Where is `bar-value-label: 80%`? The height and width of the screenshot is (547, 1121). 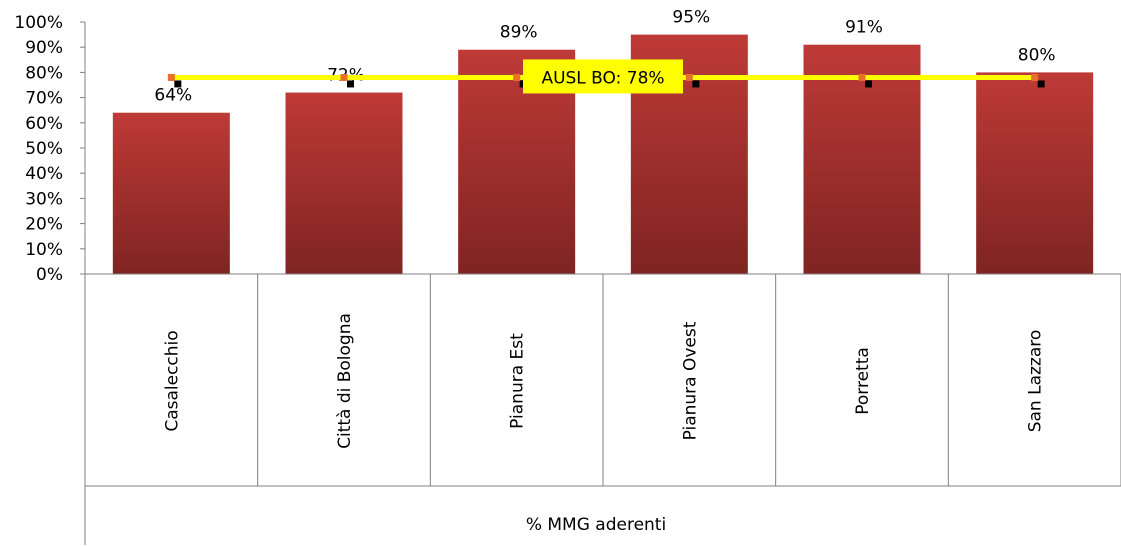
bar-value-label: 80% is located at coordinates (1037, 55).